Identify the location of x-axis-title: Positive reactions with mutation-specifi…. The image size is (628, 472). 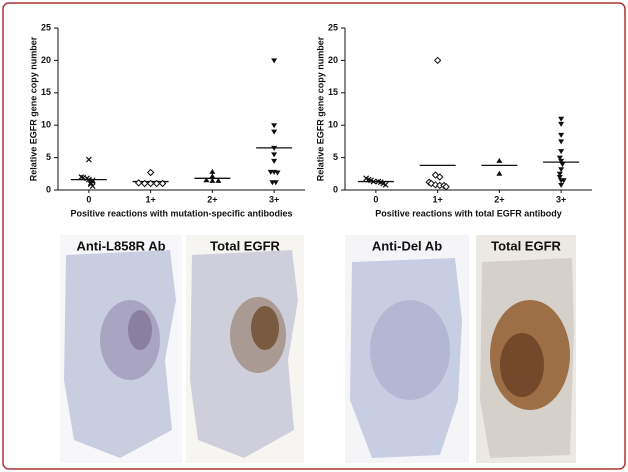
(181, 213).